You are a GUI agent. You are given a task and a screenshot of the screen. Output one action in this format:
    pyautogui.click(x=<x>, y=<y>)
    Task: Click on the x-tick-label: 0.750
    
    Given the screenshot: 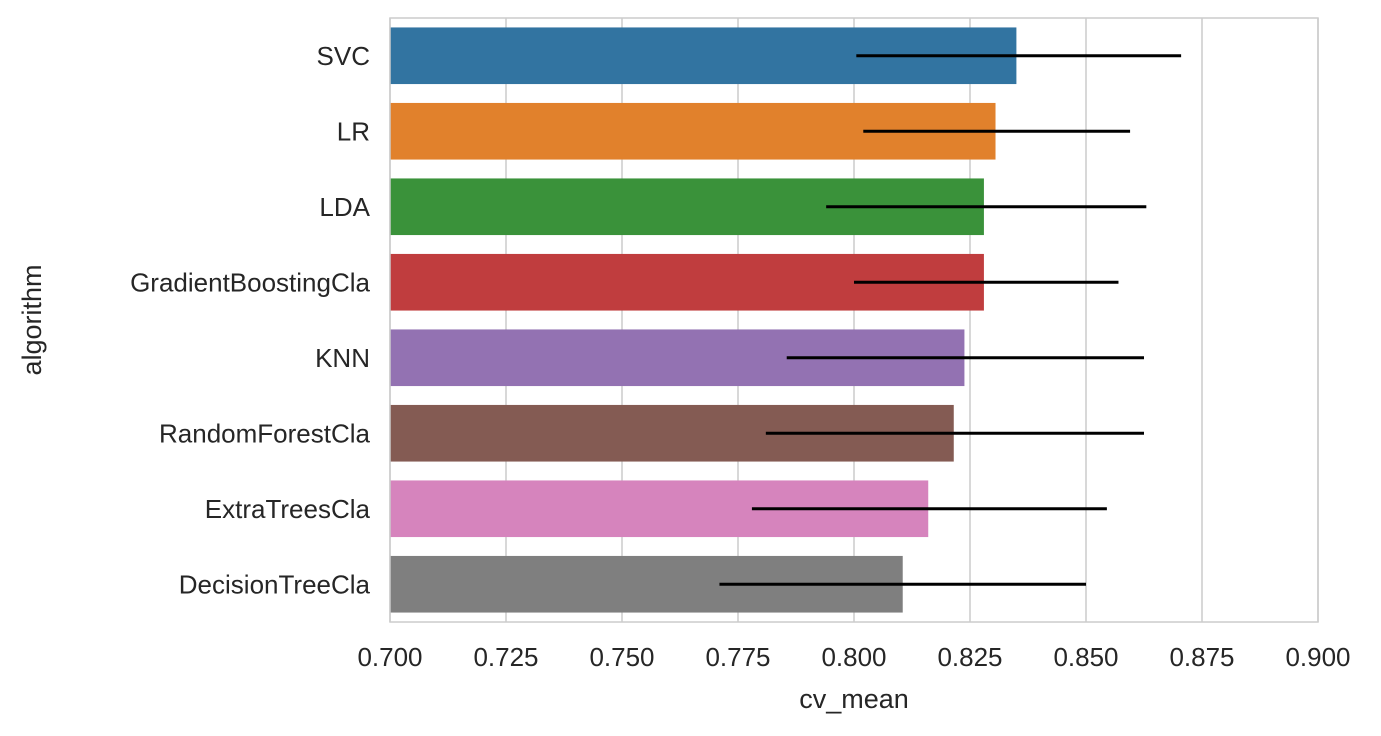 What is the action you would take?
    pyautogui.click(x=621, y=657)
    